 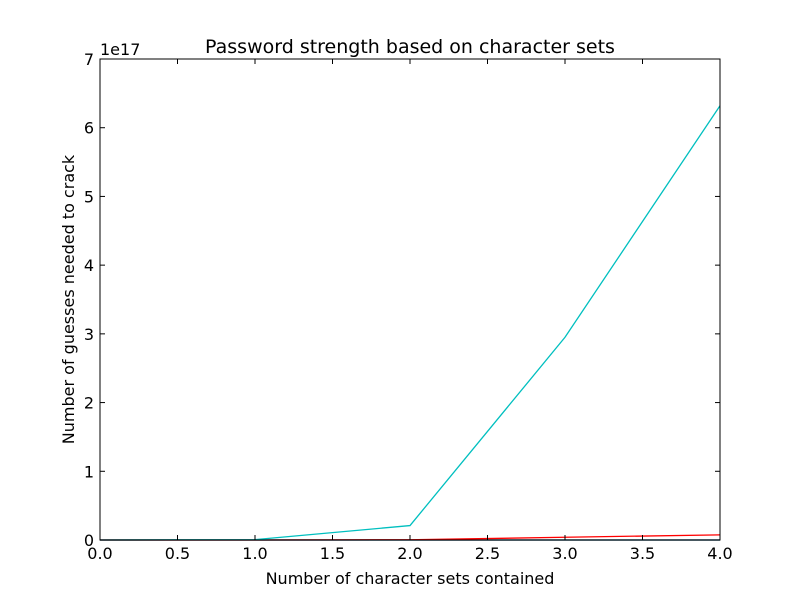 I want to click on x-tick-label: 1.5, so click(x=332, y=553).